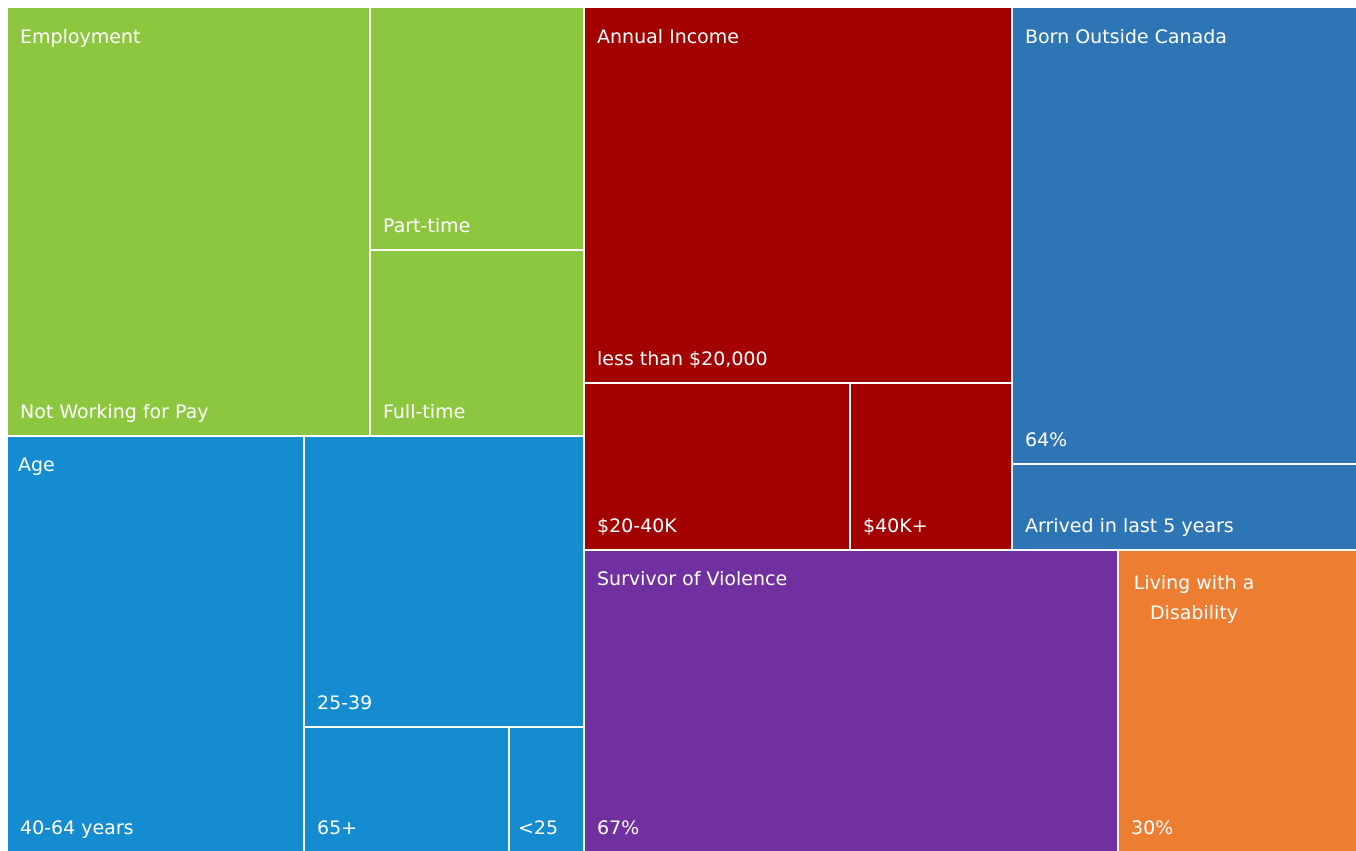 Image resolution: width=1356 pixels, height=851 pixels. I want to click on tile-label: 40-64 years, so click(77, 828).